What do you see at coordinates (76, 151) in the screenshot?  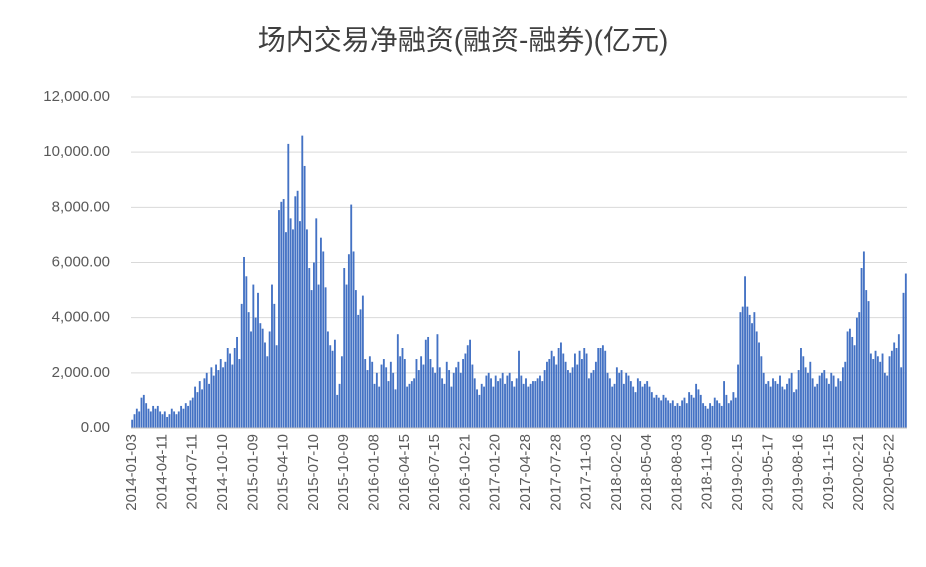 I see `y-tick-label: 10,000.00` at bounding box center [76, 151].